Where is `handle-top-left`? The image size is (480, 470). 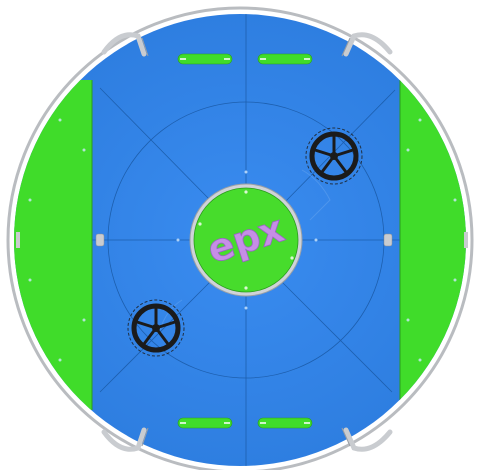
handle-top-left is located at coordinates (205, 59).